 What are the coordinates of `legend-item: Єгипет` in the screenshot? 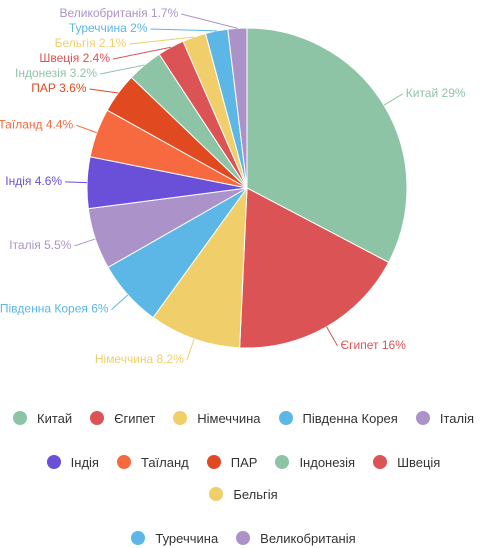 It's located at (122, 418).